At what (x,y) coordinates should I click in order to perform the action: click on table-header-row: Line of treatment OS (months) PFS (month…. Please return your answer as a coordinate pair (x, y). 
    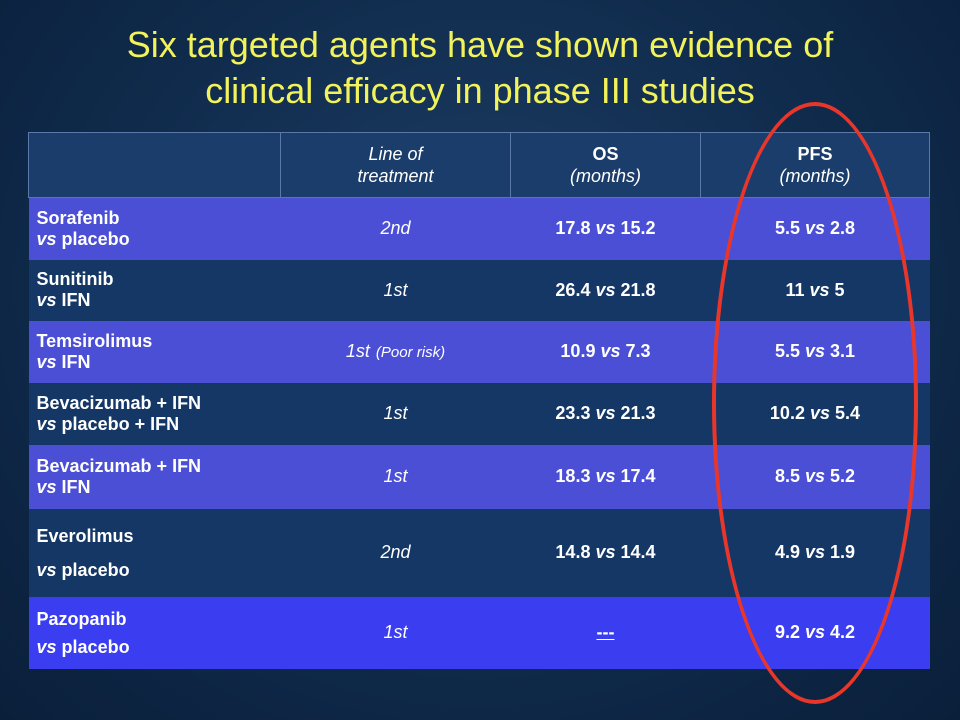
    Looking at the image, I should click on (479, 165).